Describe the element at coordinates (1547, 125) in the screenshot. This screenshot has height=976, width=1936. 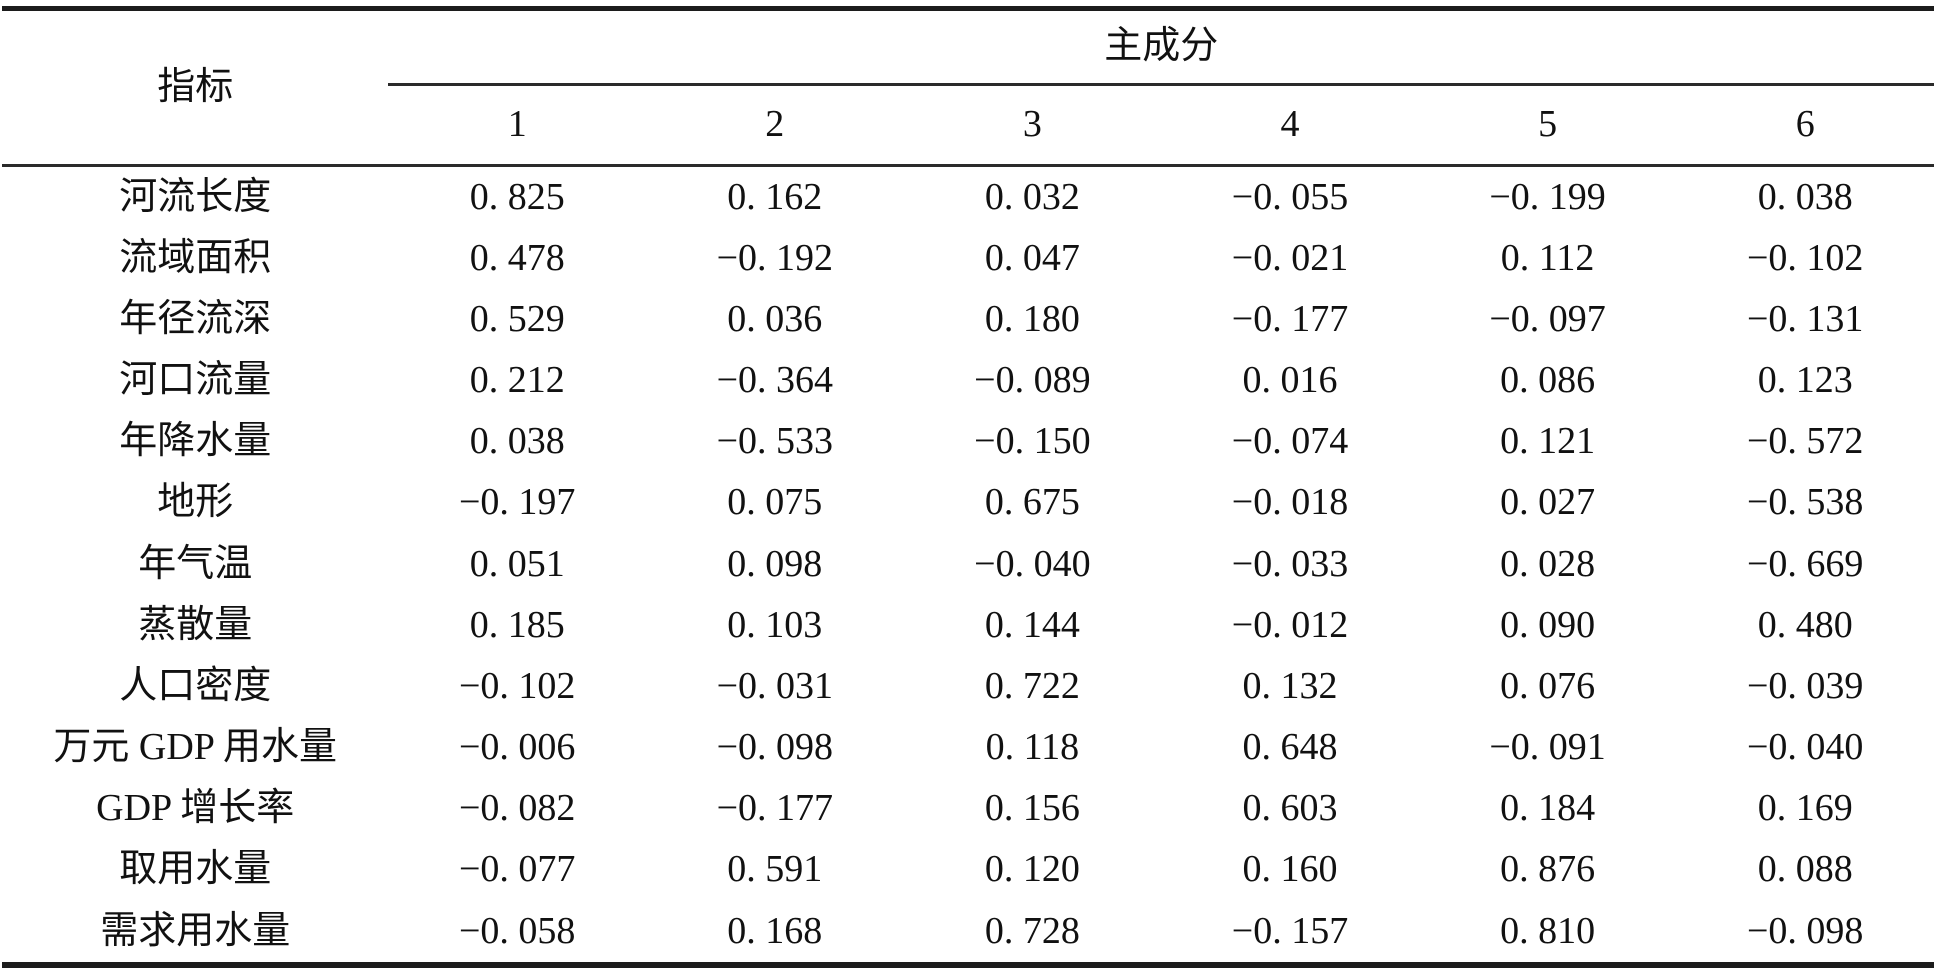
I see `component-5-header: 5` at that location.